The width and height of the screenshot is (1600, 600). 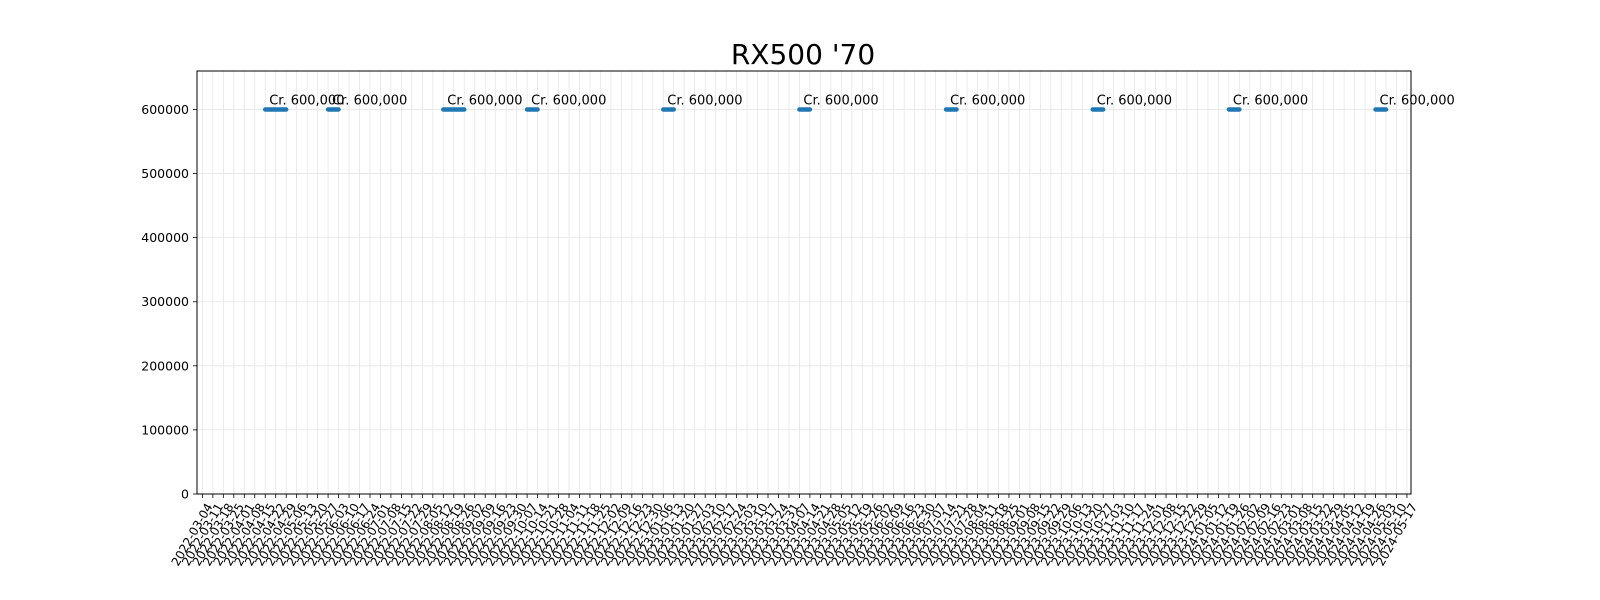 What do you see at coordinates (165, 301) in the screenshot?
I see `y-tick-label: 300000` at bounding box center [165, 301].